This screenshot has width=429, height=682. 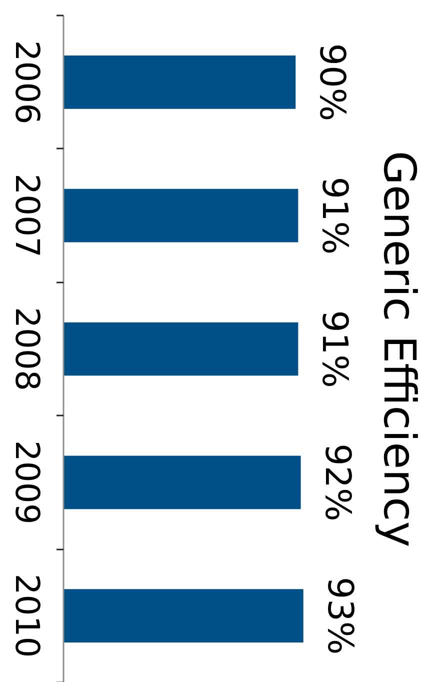 What do you see at coordinates (27, 82) in the screenshot?
I see `y-tick-label: 2006` at bounding box center [27, 82].